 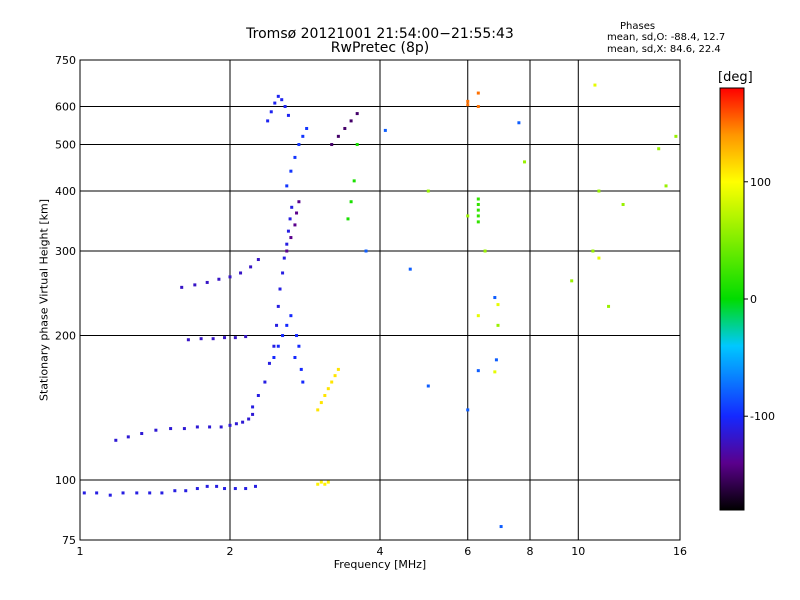 I want to click on x-tick-label: 2, so click(x=230, y=551).